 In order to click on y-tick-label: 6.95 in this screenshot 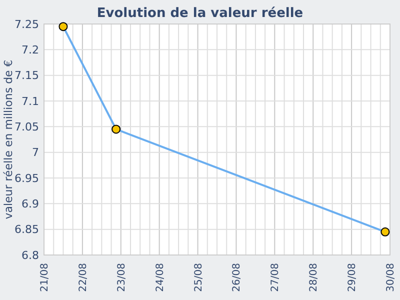, I will do `click(26, 178)`.